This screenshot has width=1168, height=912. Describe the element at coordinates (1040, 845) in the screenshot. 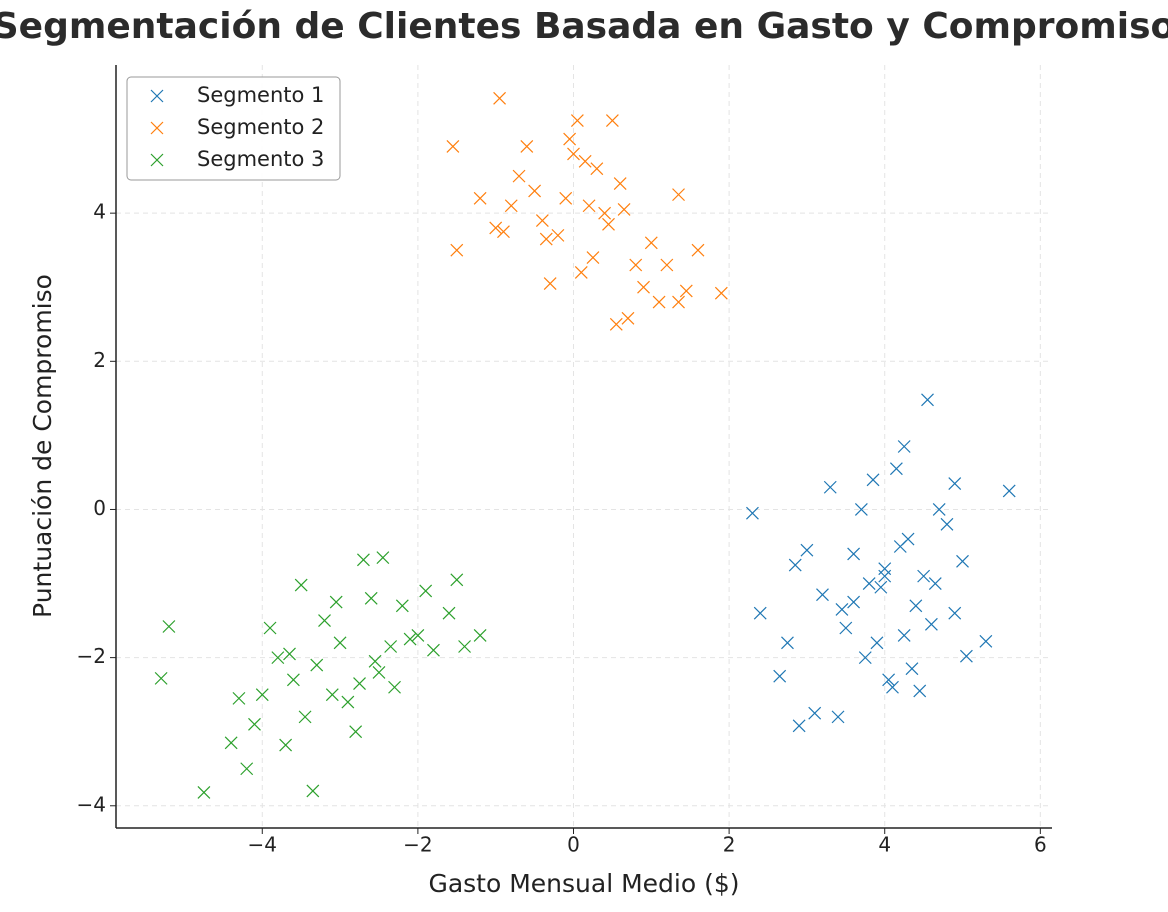

I see `x-tick-label: 6` at that location.